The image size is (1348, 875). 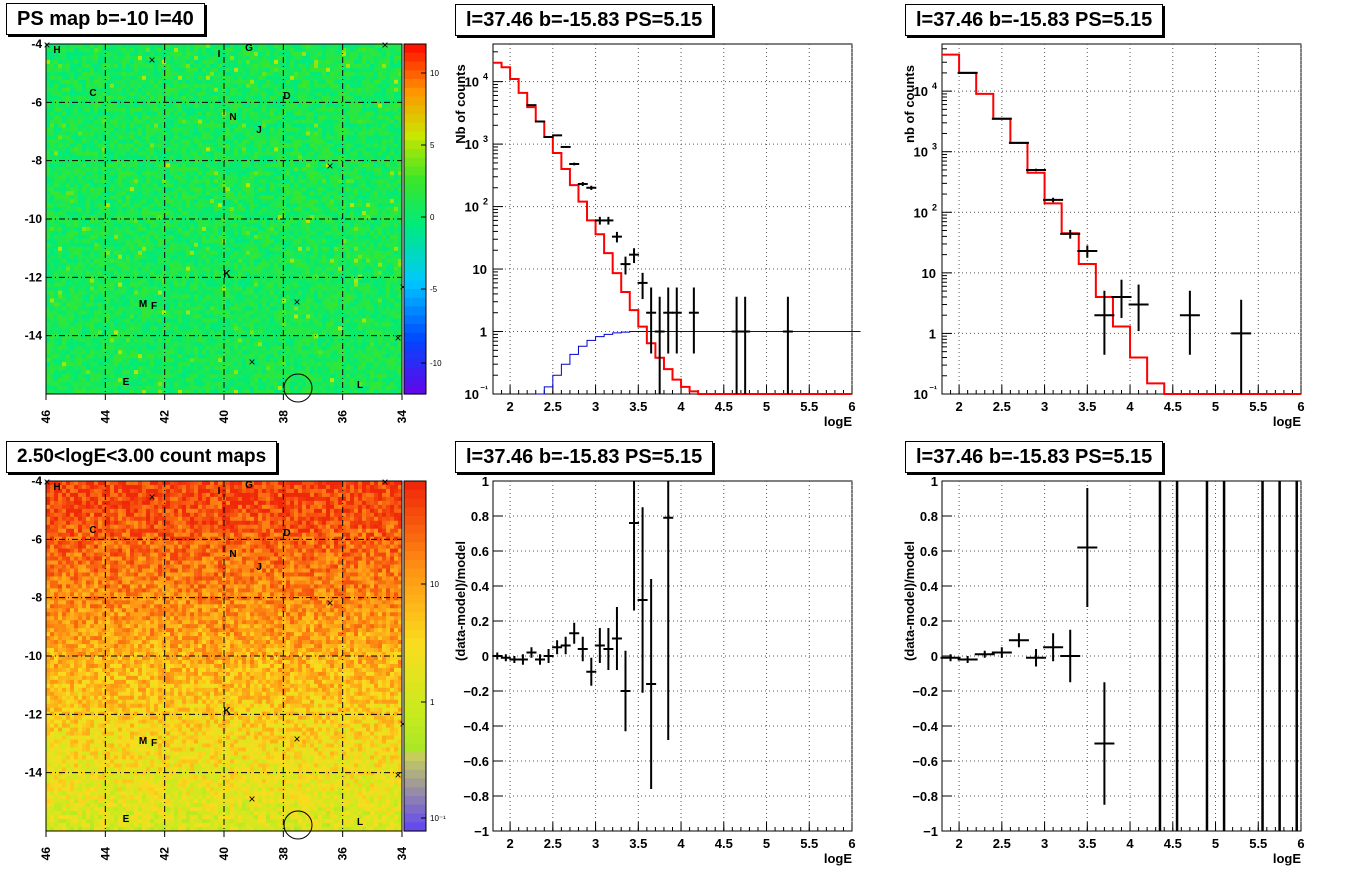 I want to click on map-y-tick-label: -14, so click(x=34, y=773).